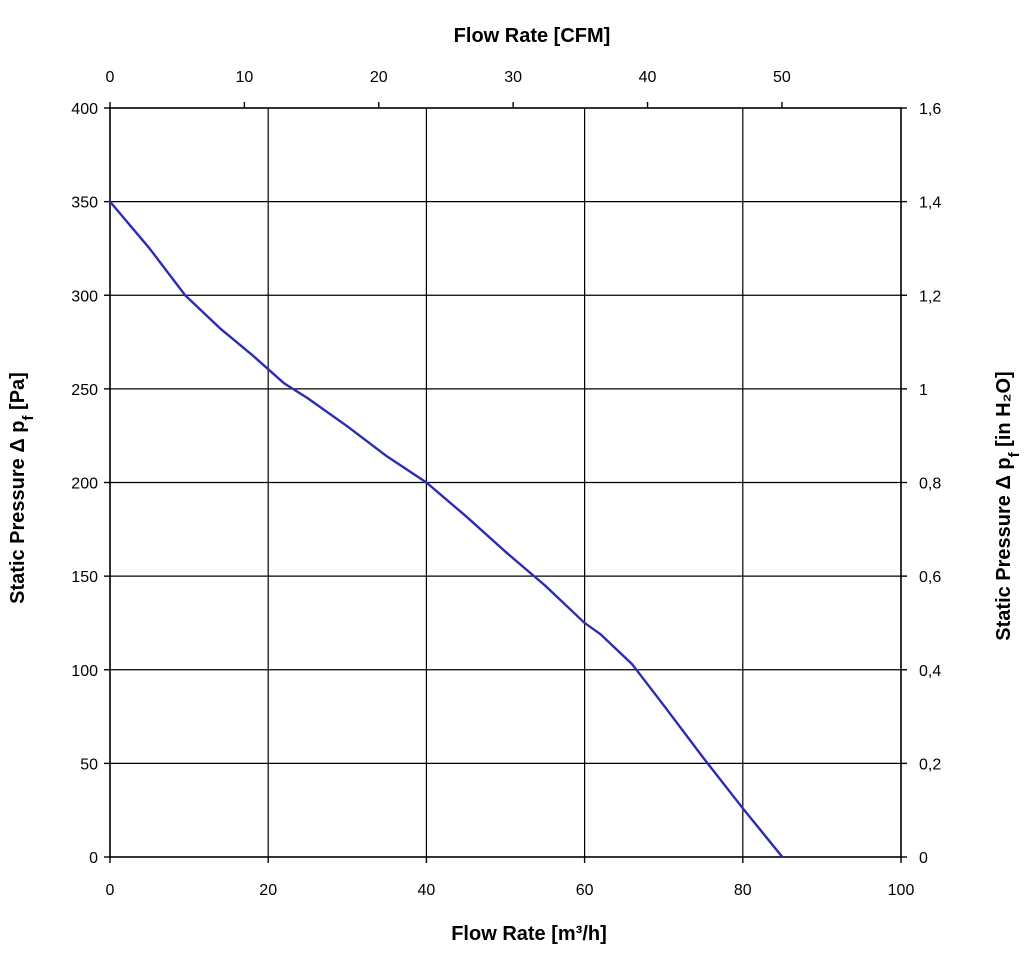 The height and width of the screenshot is (956, 1024). What do you see at coordinates (930, 109) in the screenshot?
I see `y2-tick-label: 1,6` at bounding box center [930, 109].